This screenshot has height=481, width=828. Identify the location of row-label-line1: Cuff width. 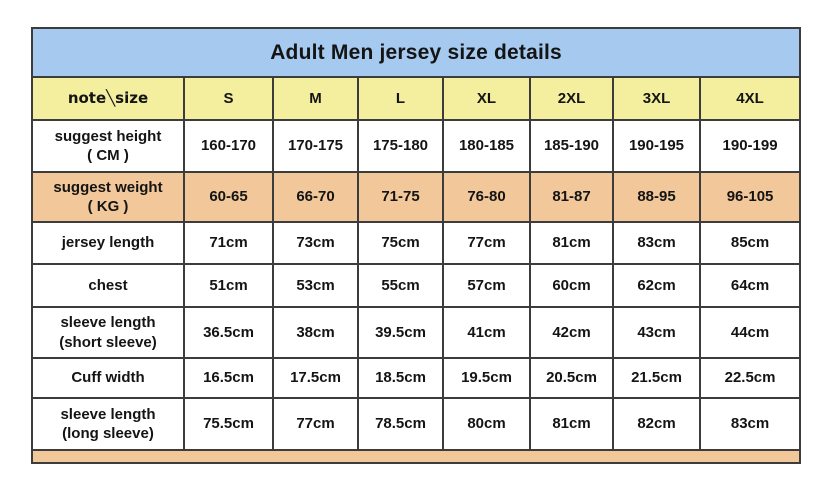
(108, 378).